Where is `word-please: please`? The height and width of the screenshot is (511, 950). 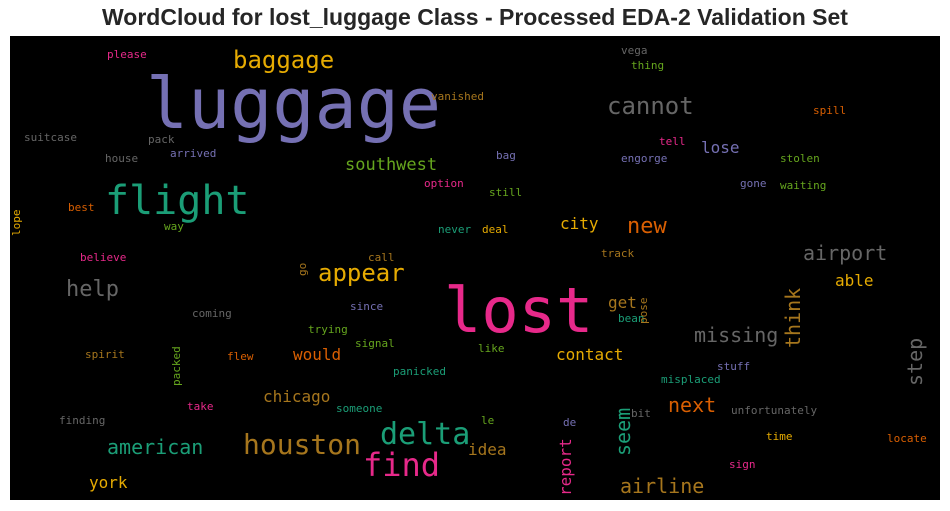
word-please: please is located at coordinates (127, 54).